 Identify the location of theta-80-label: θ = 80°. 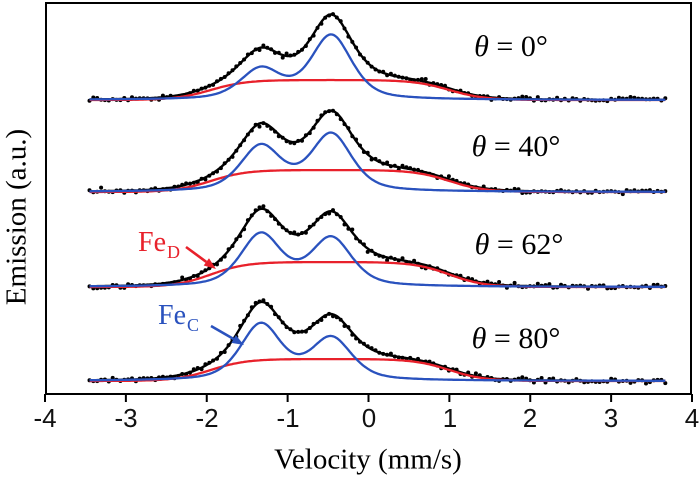
(516, 339).